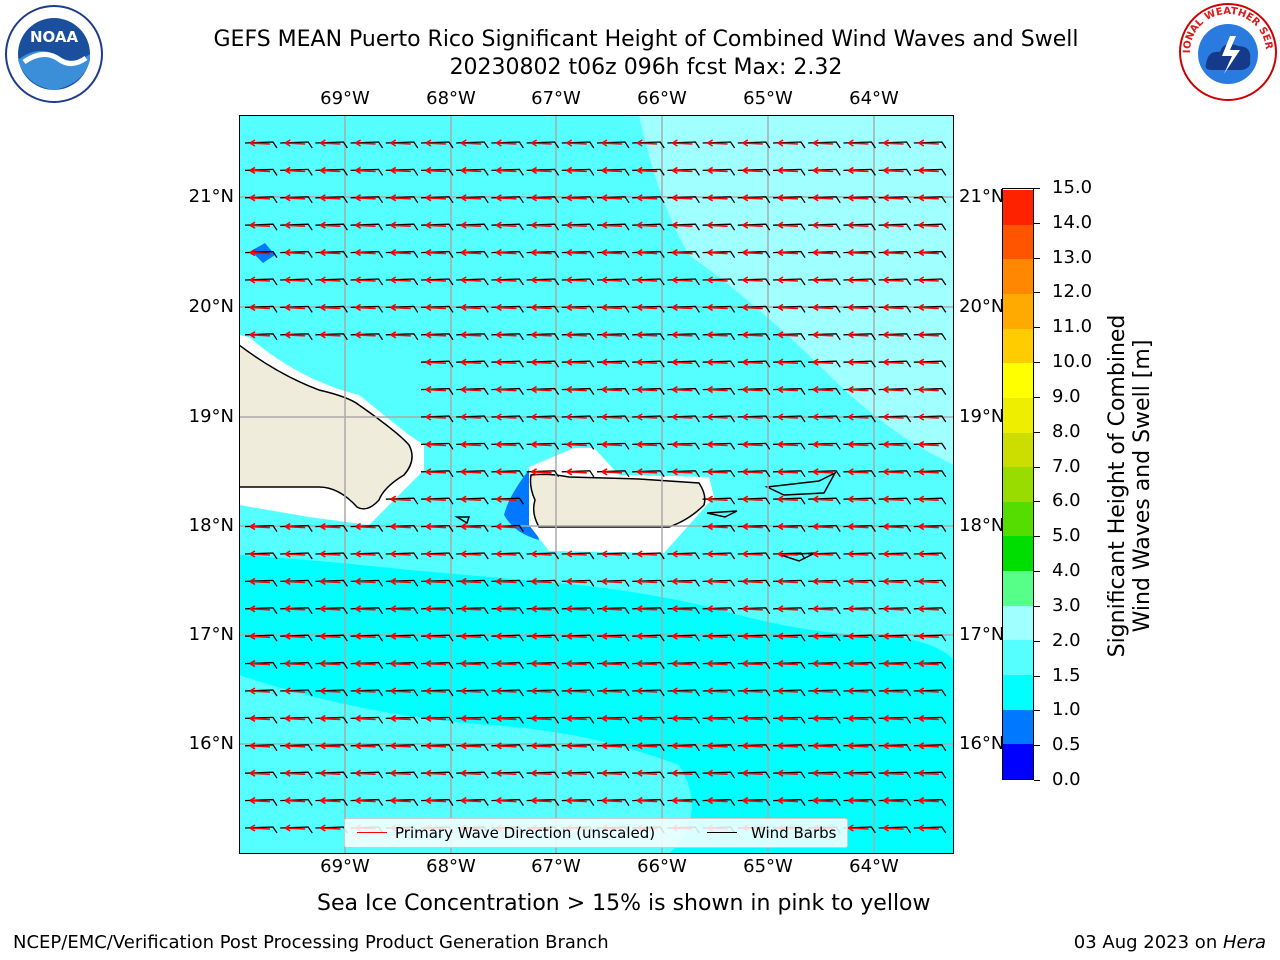  Describe the element at coordinates (451, 98) in the screenshot. I see `lon-tick-top: 68°W` at that location.